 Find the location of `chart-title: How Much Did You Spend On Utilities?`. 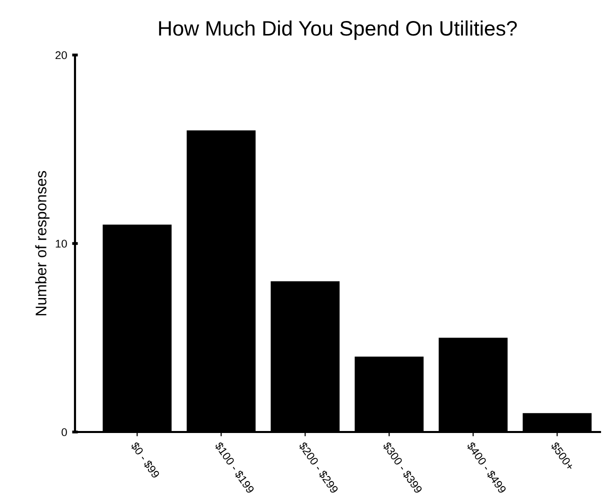

chart-title: How Much Did You Spend On Utilities? is located at coordinates (338, 30).